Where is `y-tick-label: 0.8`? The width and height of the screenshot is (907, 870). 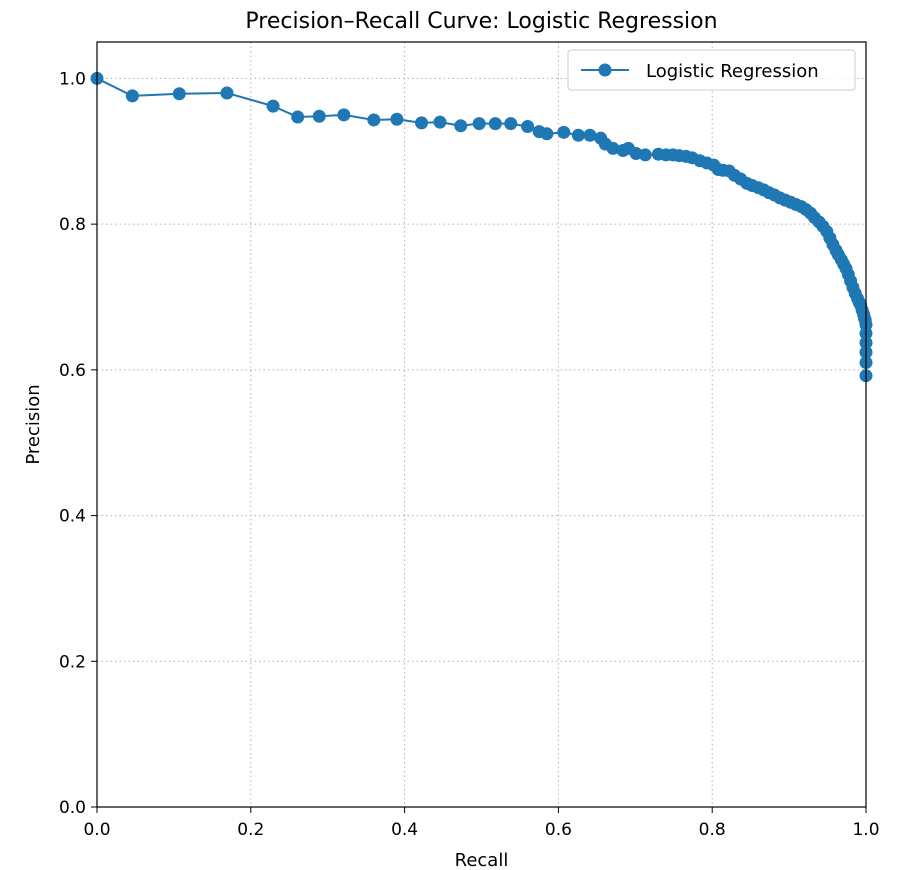 y-tick-label: 0.8 is located at coordinates (72, 225).